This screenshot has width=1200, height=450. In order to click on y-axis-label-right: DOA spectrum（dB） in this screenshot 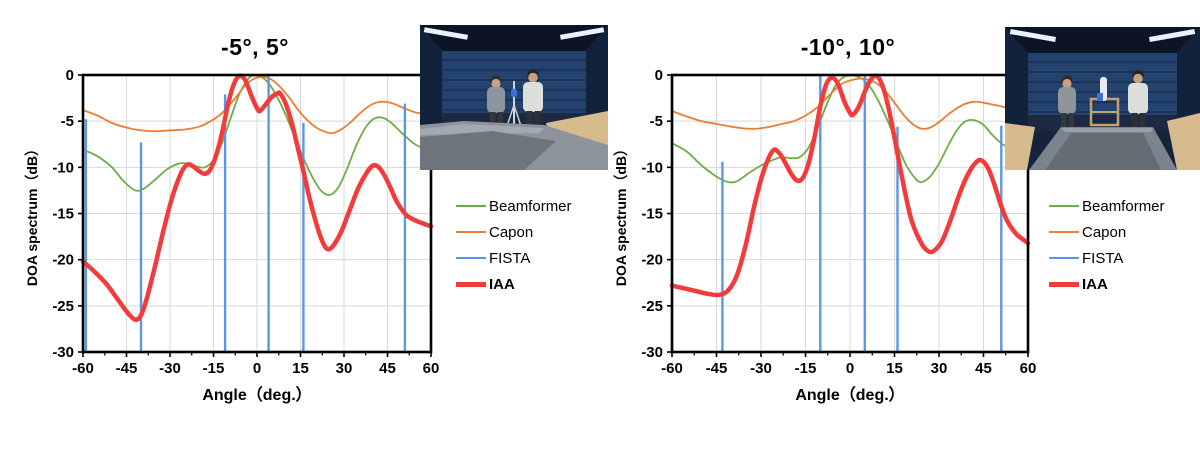, I will do `click(621, 214)`.